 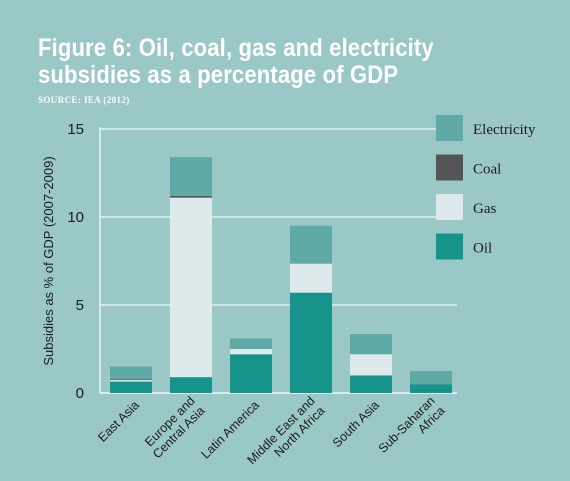 What do you see at coordinates (487, 170) in the screenshot?
I see `legend-label-coal: Coal` at bounding box center [487, 170].